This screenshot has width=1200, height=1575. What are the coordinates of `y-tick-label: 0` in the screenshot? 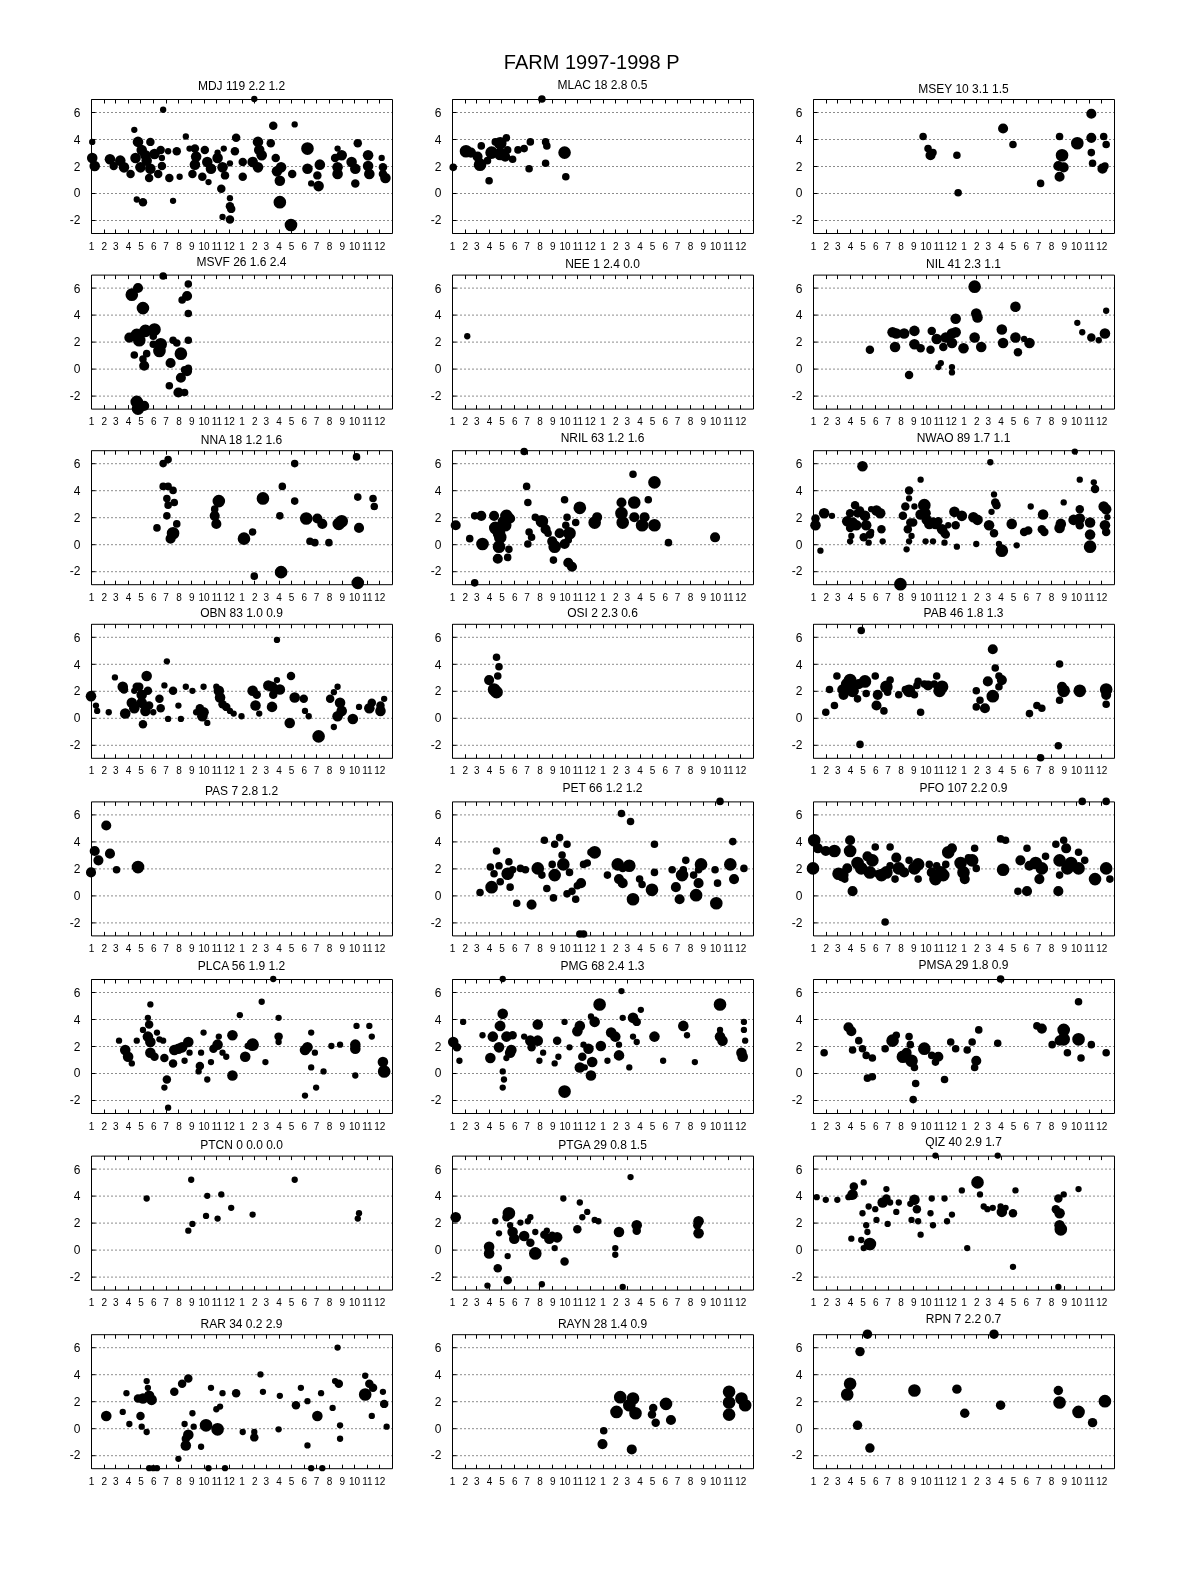 It's located at (799, 1249).